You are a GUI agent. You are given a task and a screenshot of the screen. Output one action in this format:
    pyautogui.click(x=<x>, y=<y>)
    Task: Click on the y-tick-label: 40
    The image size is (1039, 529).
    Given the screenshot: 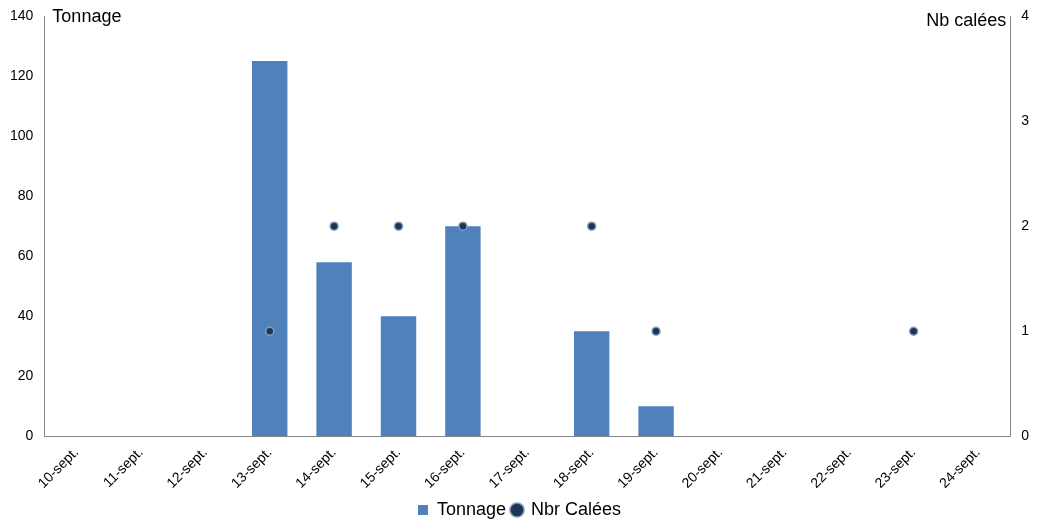 What is the action you would take?
    pyautogui.click(x=25, y=315)
    